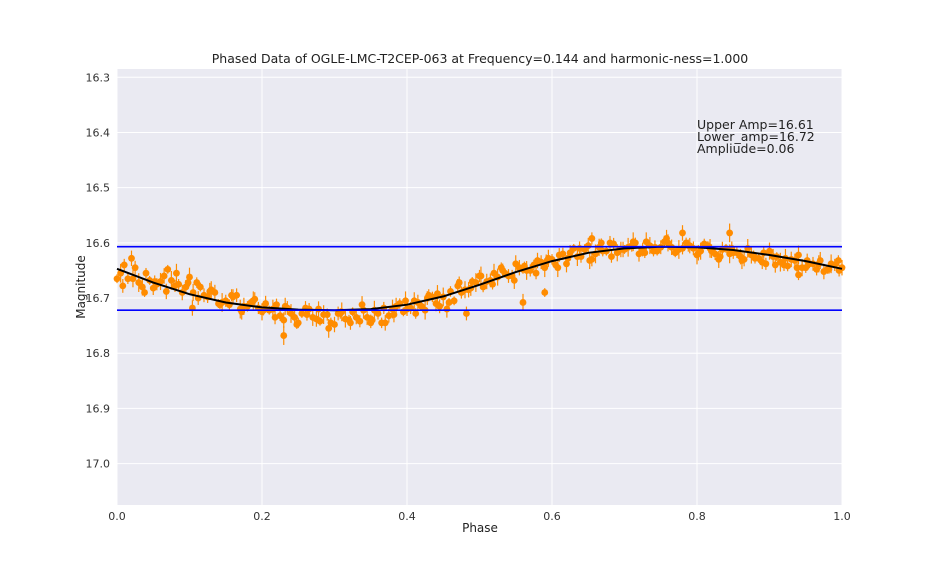 The width and height of the screenshot is (936, 576). What do you see at coordinates (746, 148) in the screenshot?
I see `annotation-amplitude: Ampliude=0.06` at bounding box center [746, 148].